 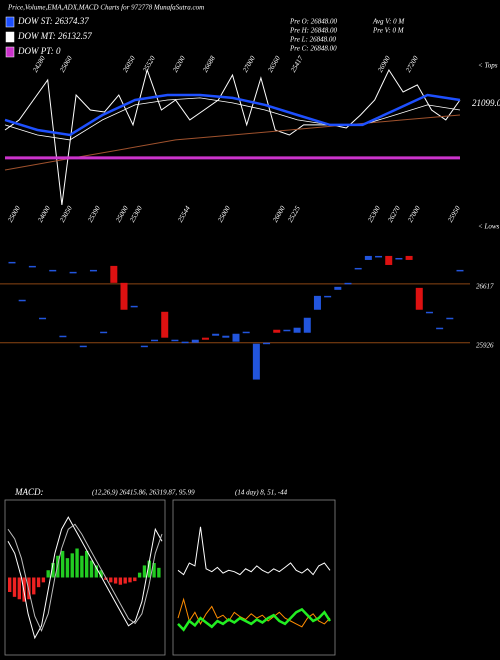 What do you see at coordinates (388, 31) in the screenshot?
I see `stat: Pre V: 0 M` at bounding box center [388, 31].